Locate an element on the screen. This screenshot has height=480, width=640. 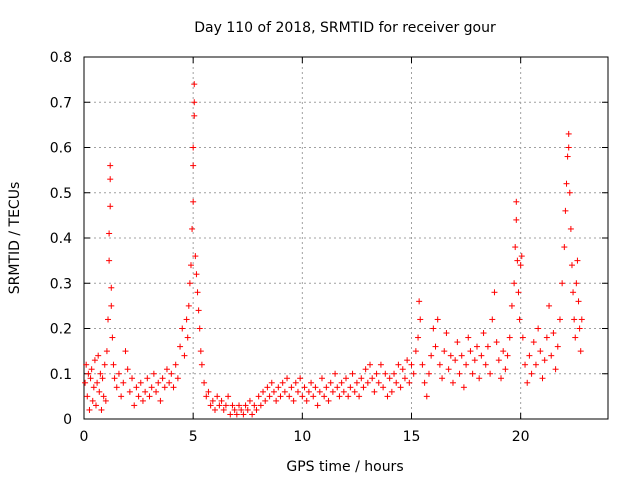
x-axis-label: GPS time / hours is located at coordinates (344, 467).